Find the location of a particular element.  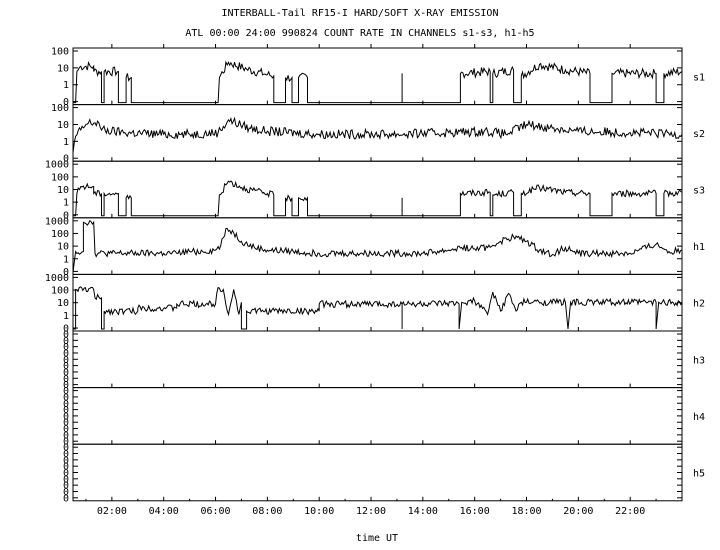

series-line-s3 is located at coordinates (378, 198).